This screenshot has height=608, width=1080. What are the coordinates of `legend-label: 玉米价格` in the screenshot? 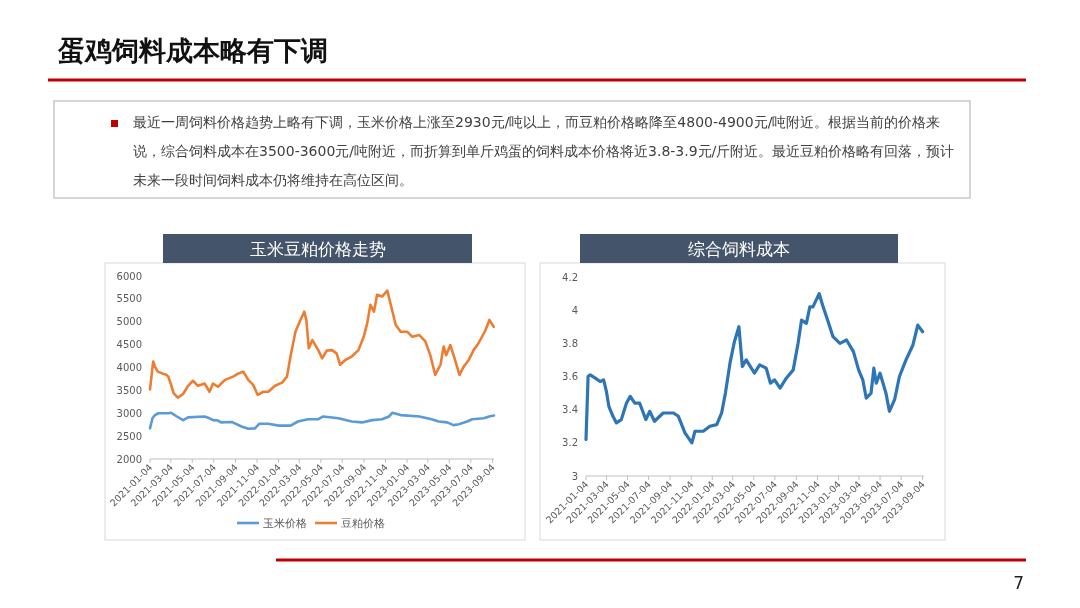 It's located at (285, 523).